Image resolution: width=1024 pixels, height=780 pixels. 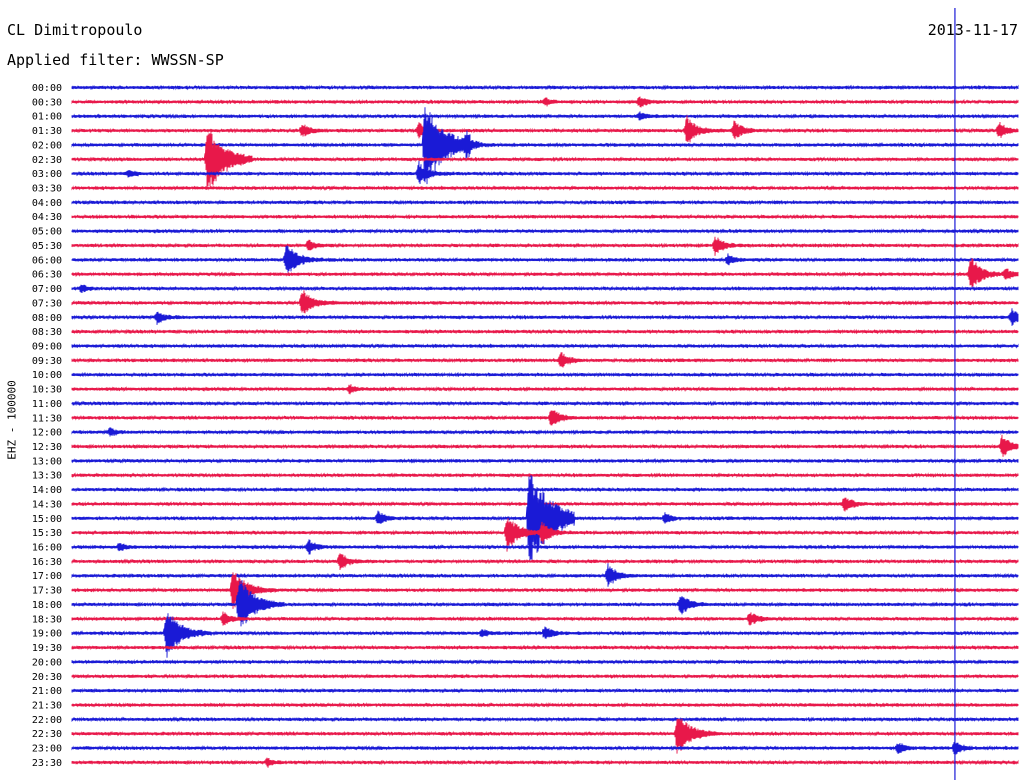 What do you see at coordinates (47, 548) in the screenshot?
I see `row-time-label: 16:00` at bounding box center [47, 548].